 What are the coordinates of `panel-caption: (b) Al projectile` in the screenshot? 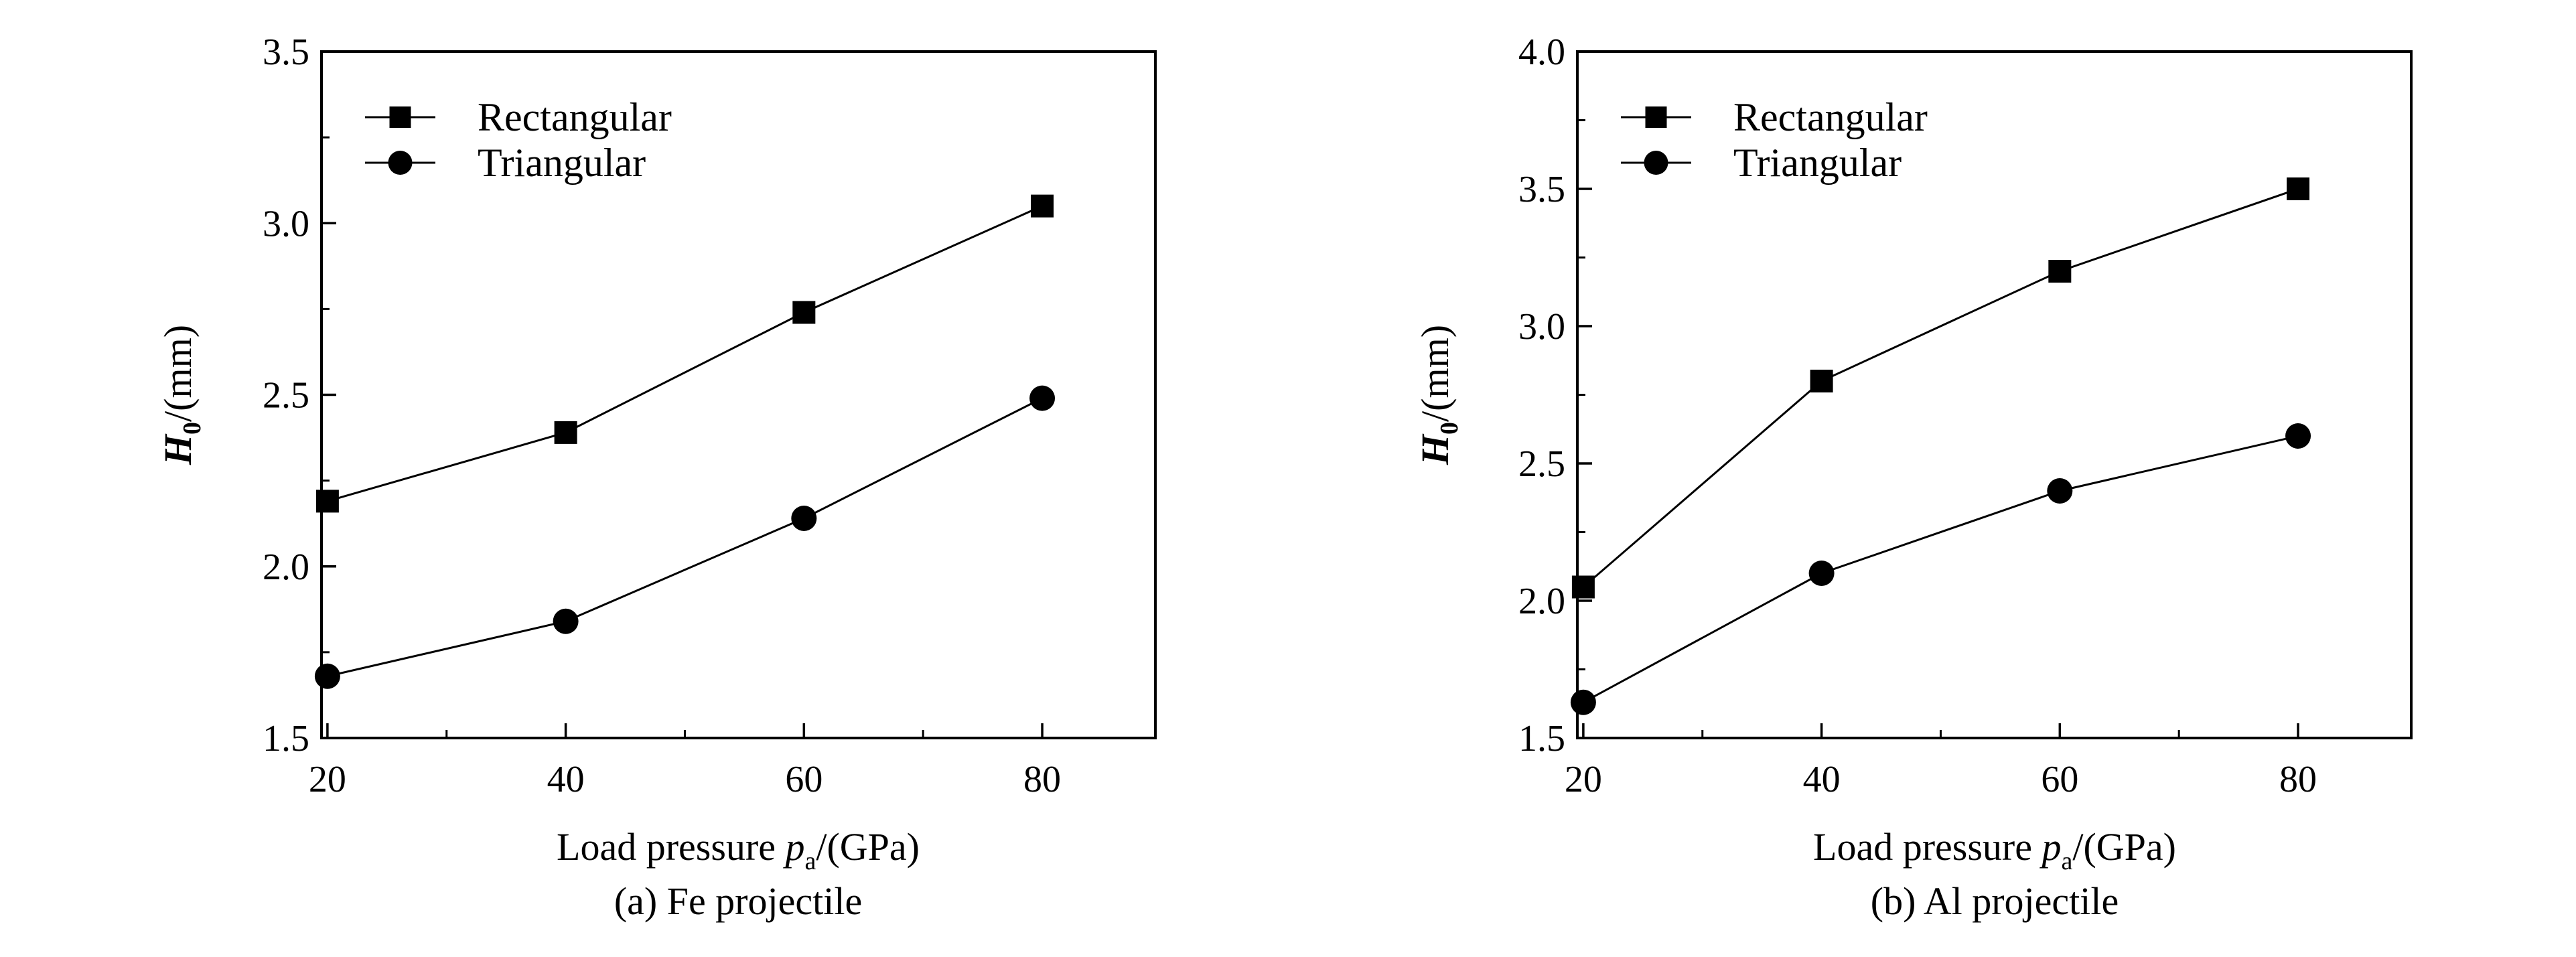 It's located at (1995, 901).